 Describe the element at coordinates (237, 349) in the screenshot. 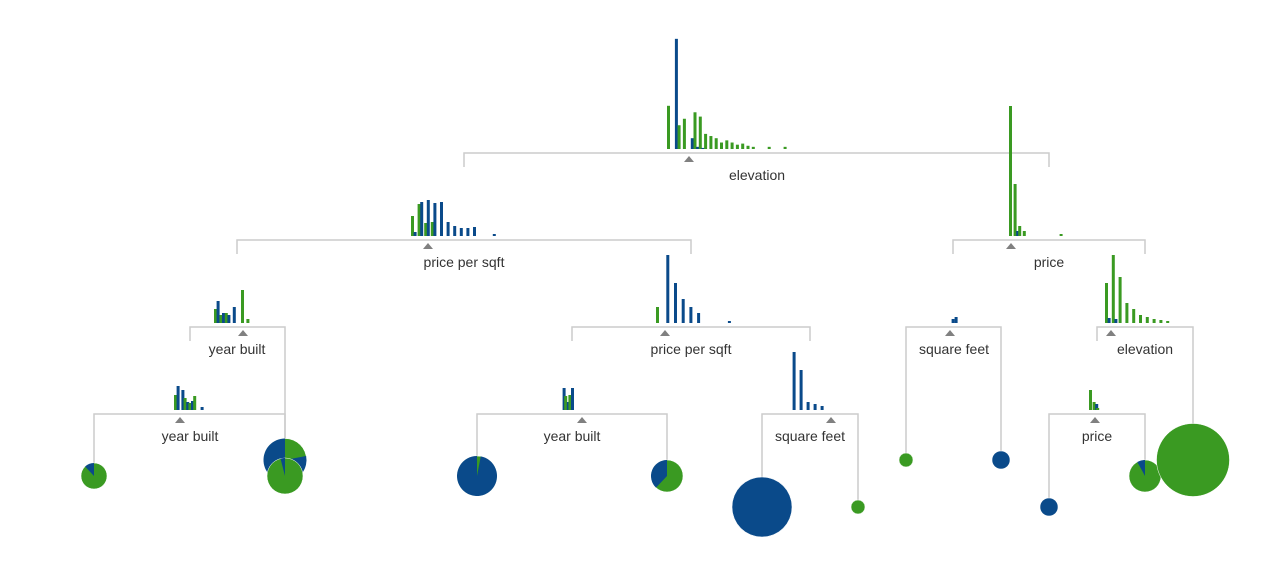

I see `split-feature-label: year built` at that location.